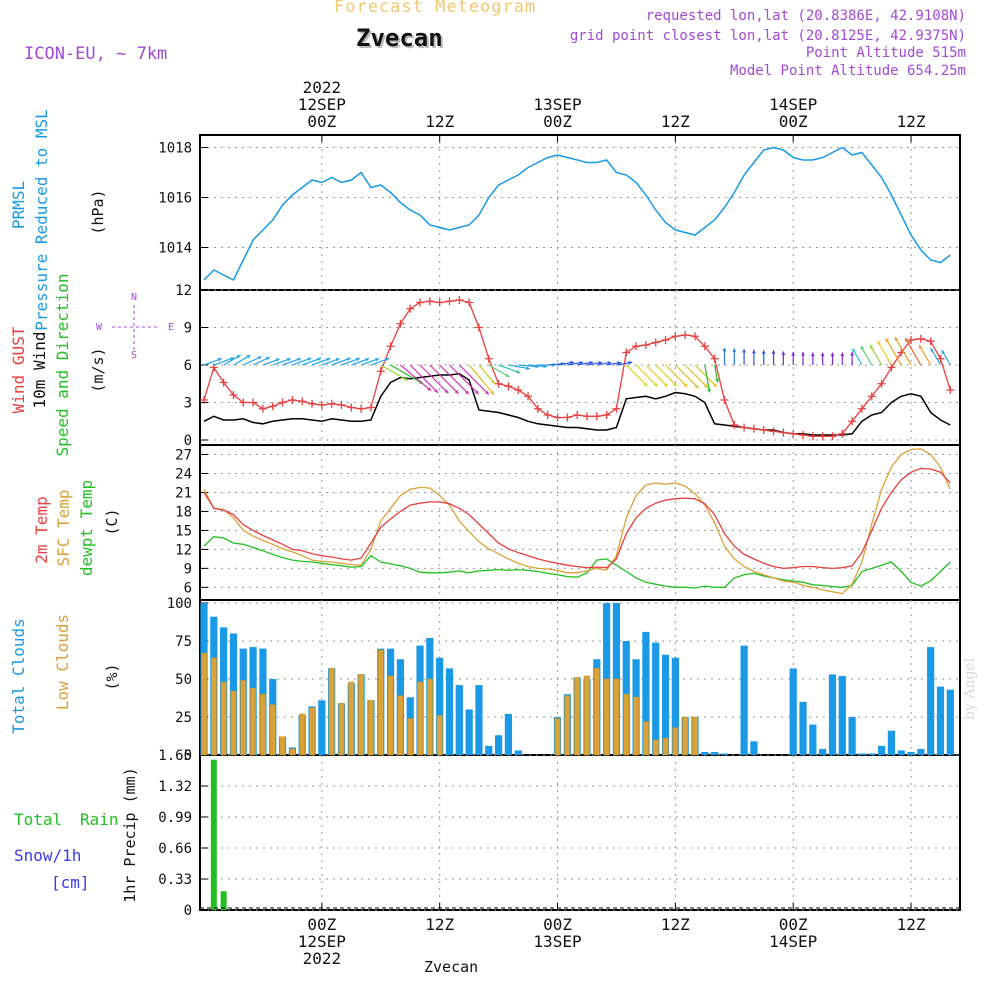 The width and height of the screenshot is (1000, 1000). What do you see at coordinates (577, 518) in the screenshot?
I see `temp-2m-line` at bounding box center [577, 518].